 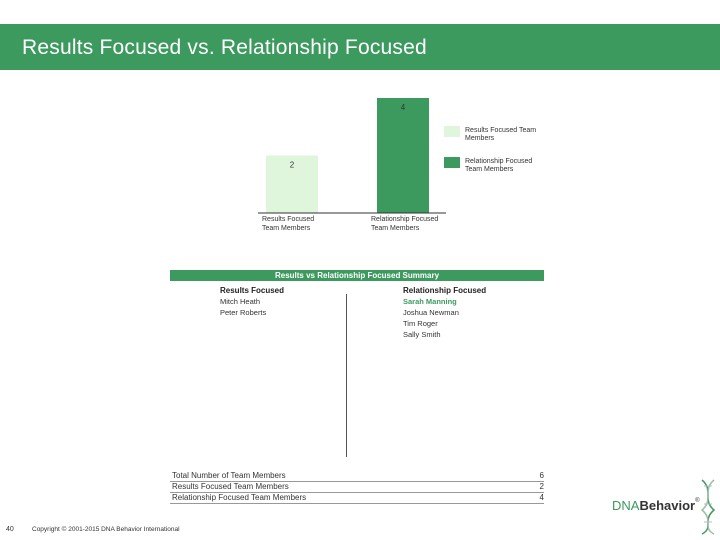 I want to click on dna-helix-icon, so click(x=708, y=507).